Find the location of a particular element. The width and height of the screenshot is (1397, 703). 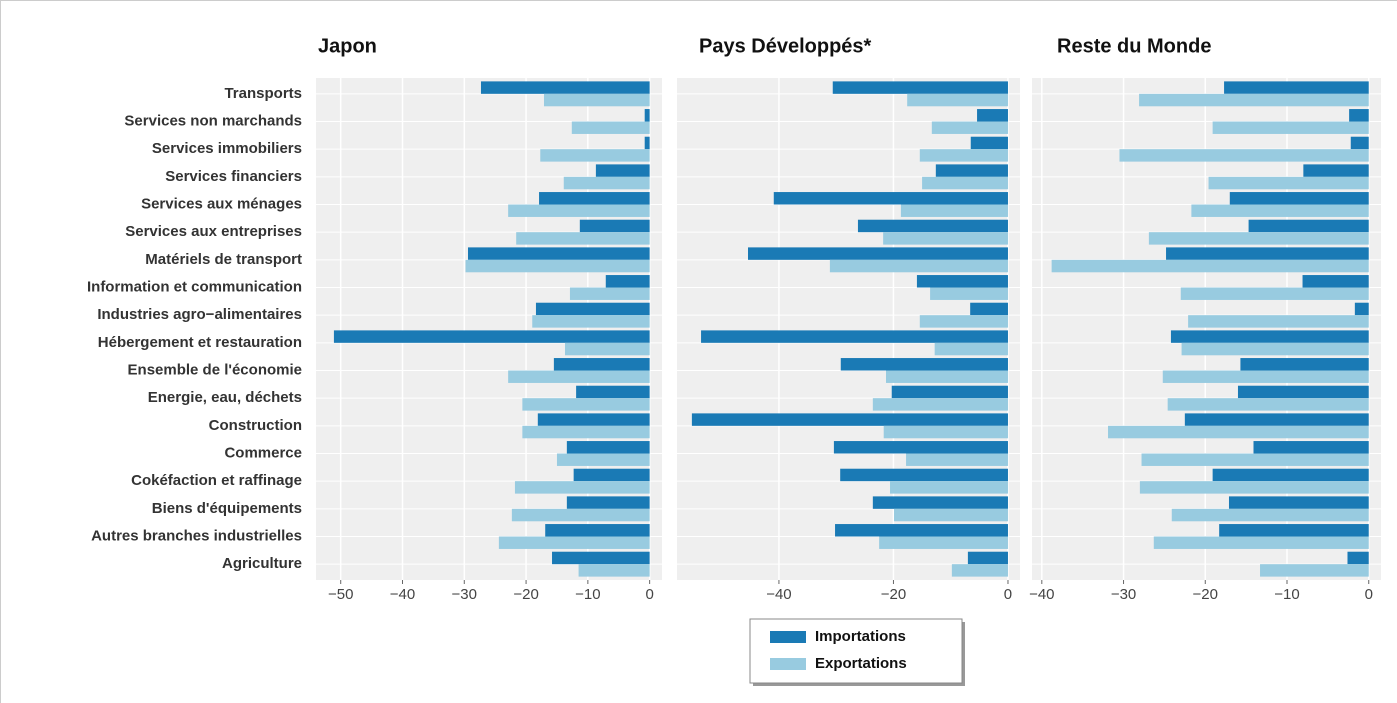

category-label: Ensemble de l'économie is located at coordinates (215, 369).